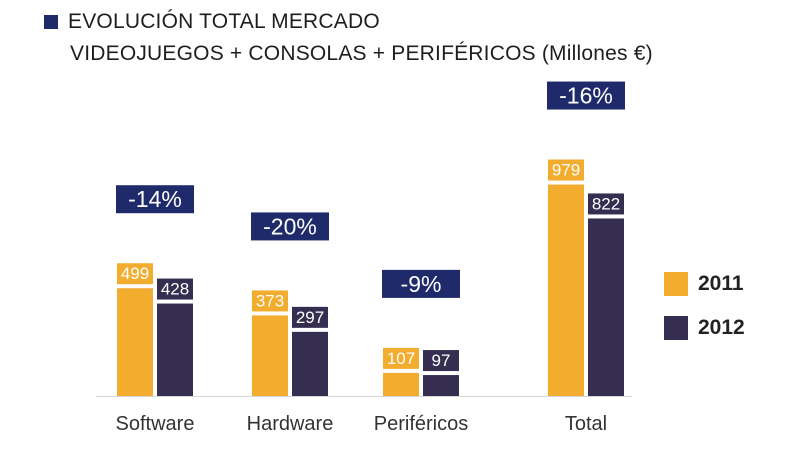  I want to click on title-square-icon, so click(51, 22).